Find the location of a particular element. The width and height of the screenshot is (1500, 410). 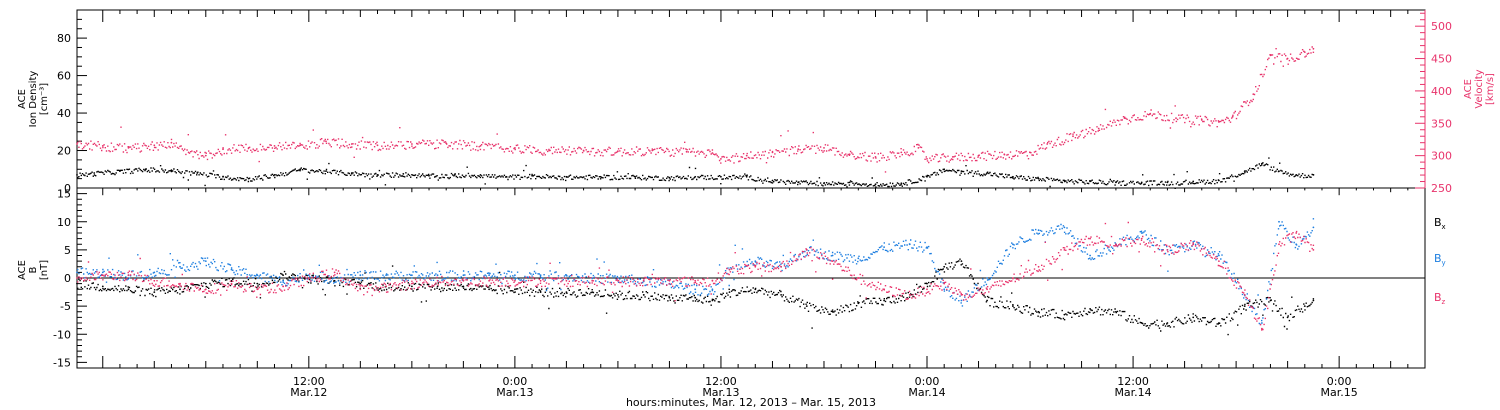

density-series-scatter is located at coordinates (696, 173).